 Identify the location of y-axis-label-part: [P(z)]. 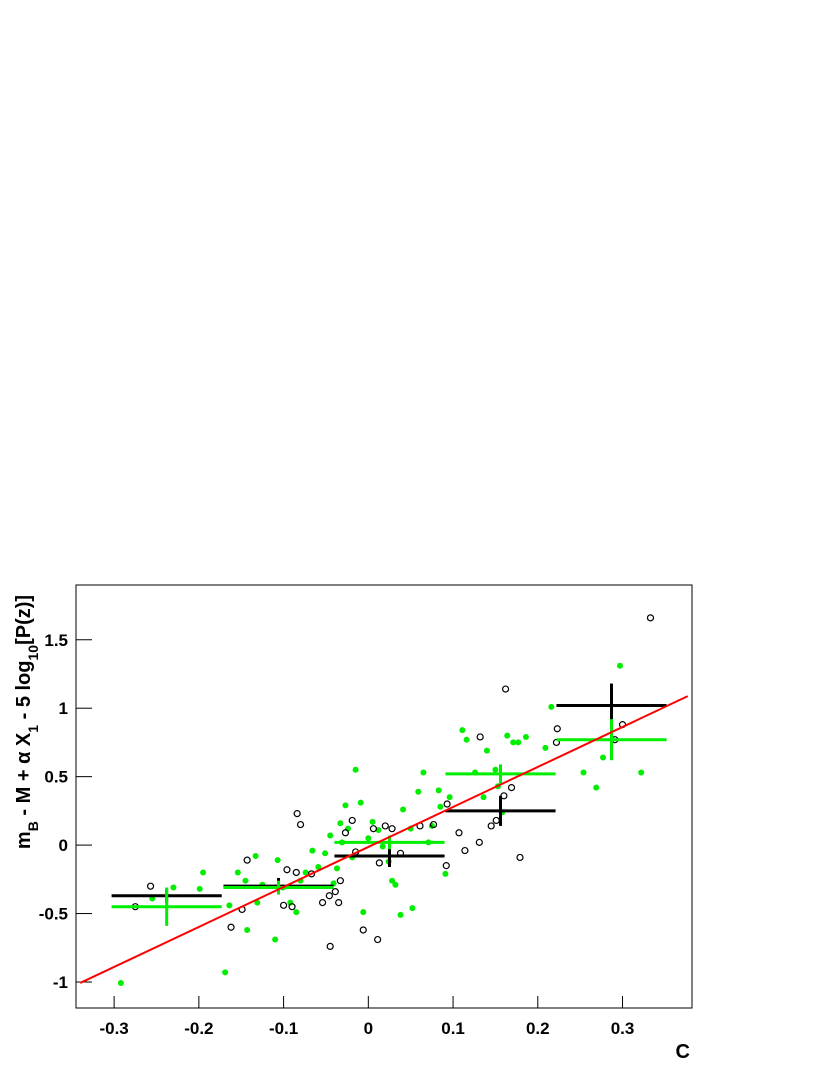
(24, 620).